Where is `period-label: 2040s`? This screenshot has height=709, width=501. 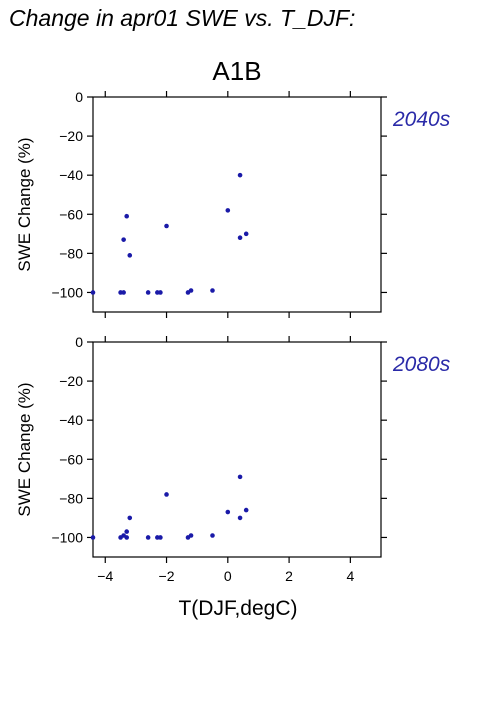 period-label: 2040s is located at coordinates (421, 119).